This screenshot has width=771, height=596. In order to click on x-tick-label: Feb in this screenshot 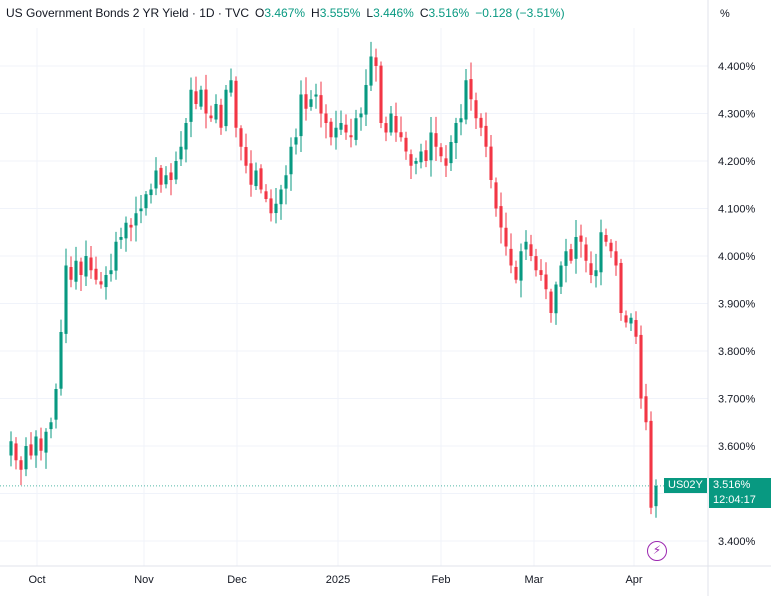, I will do `click(441, 580)`.